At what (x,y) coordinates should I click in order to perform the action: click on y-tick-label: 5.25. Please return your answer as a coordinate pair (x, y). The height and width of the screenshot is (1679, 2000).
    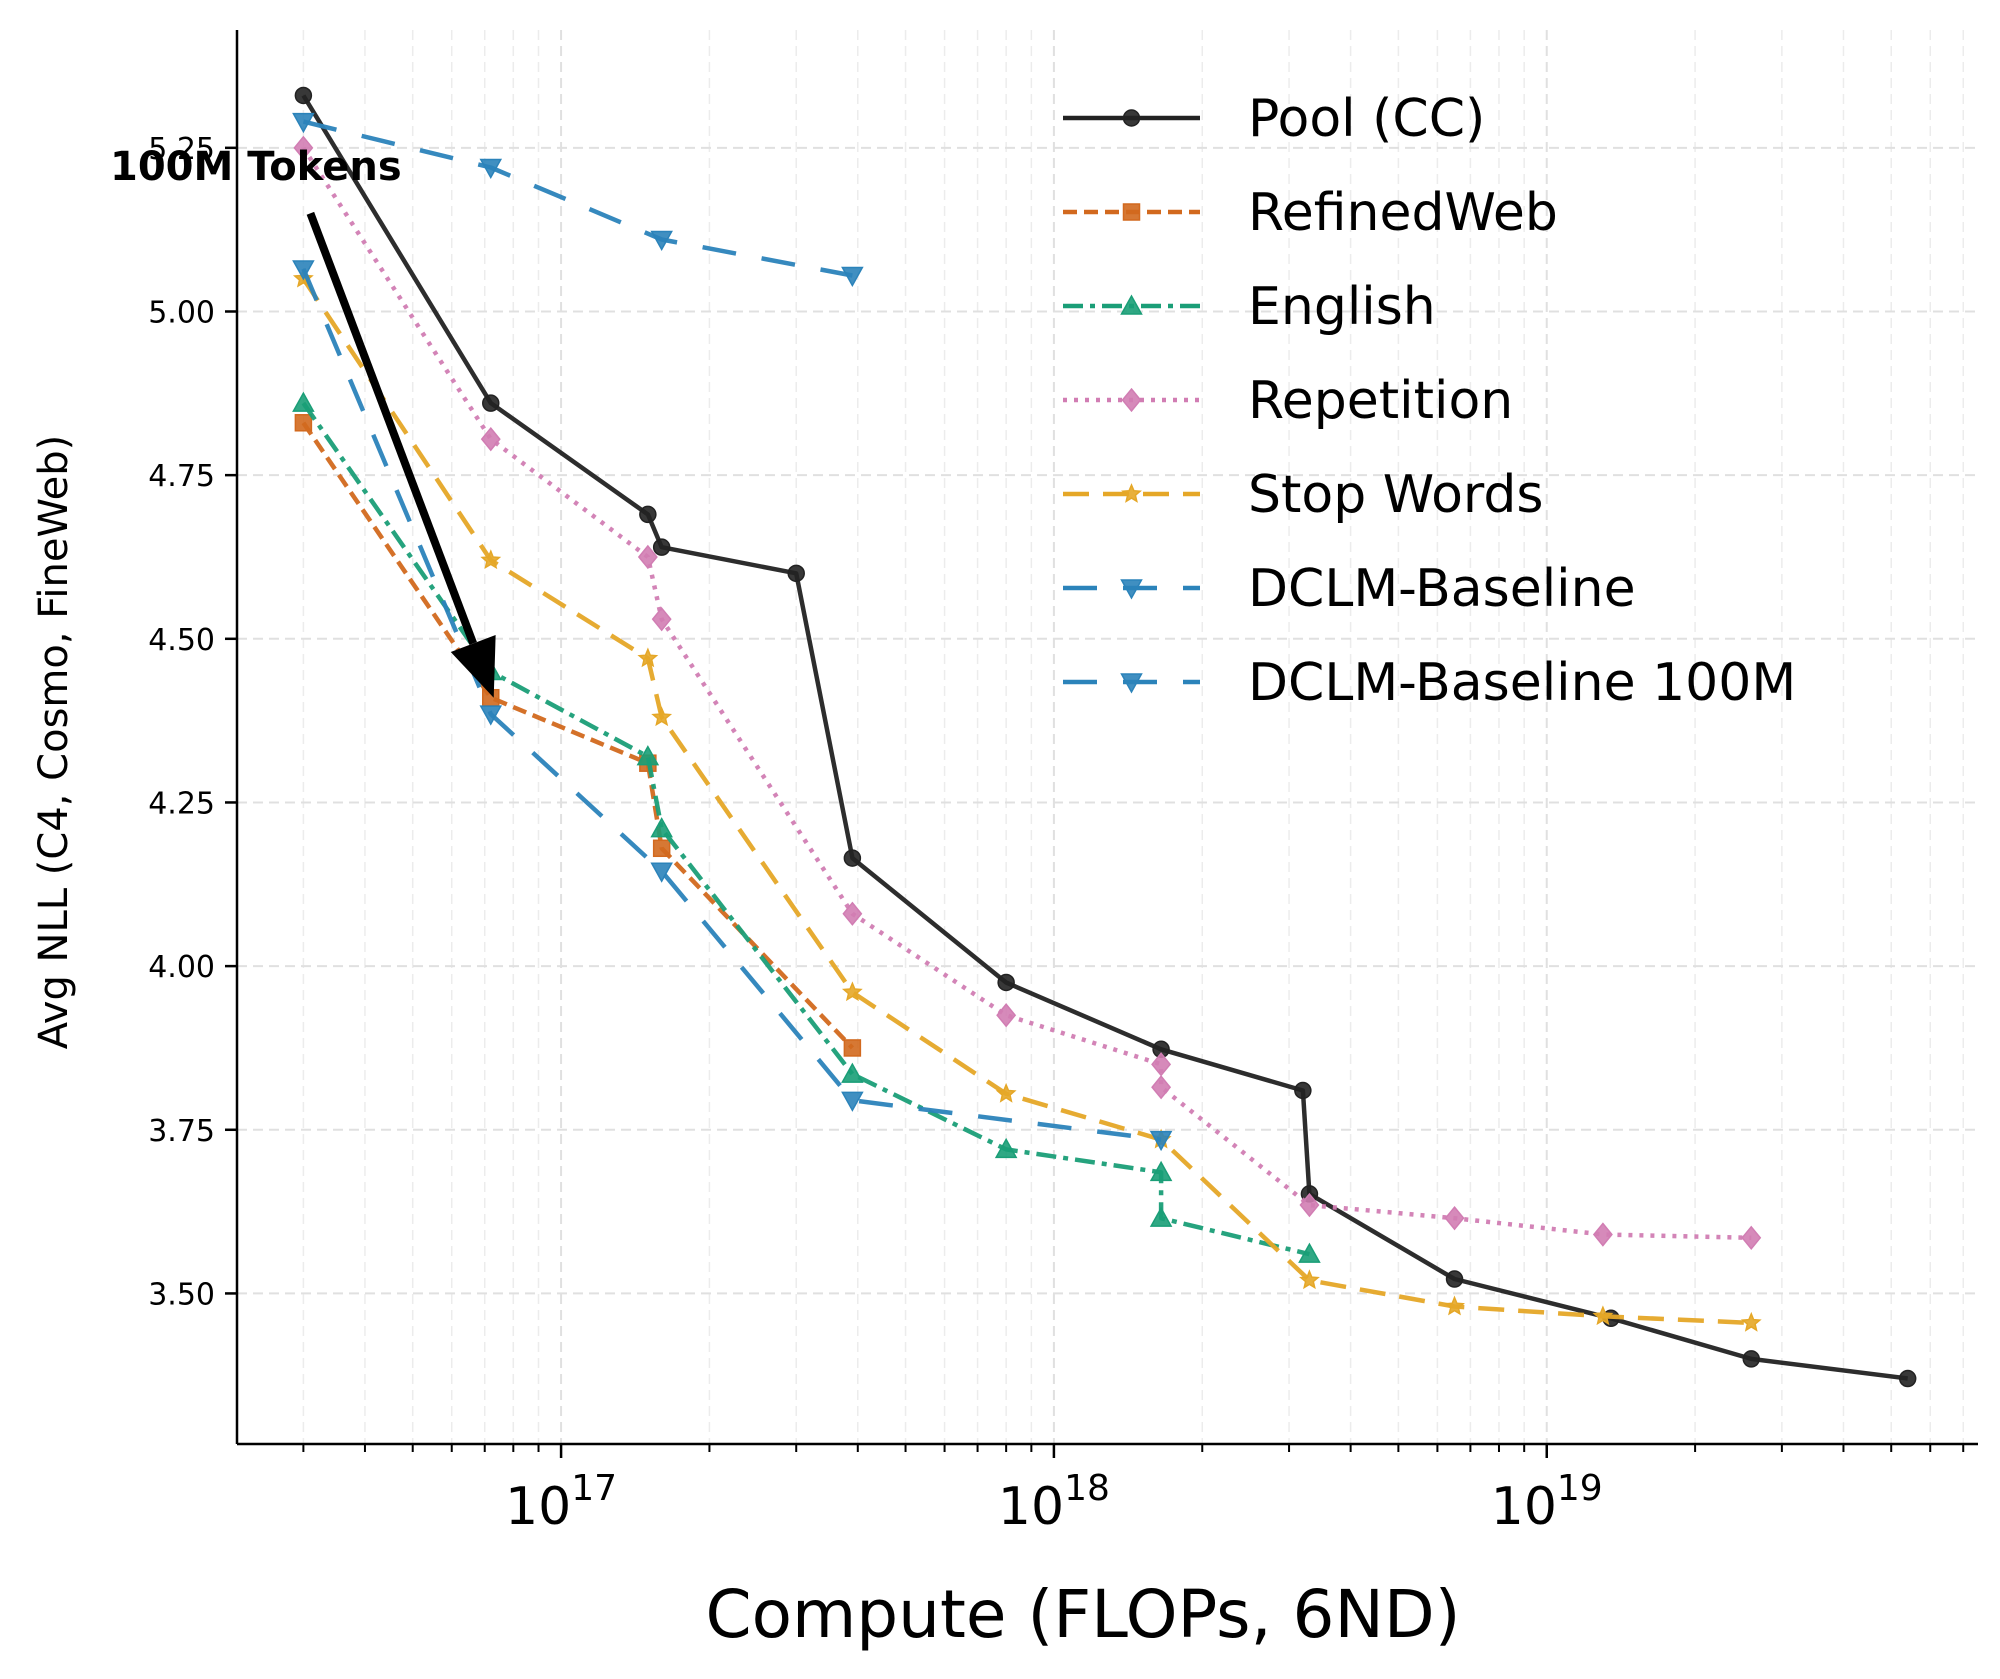
    Looking at the image, I should click on (181, 149).